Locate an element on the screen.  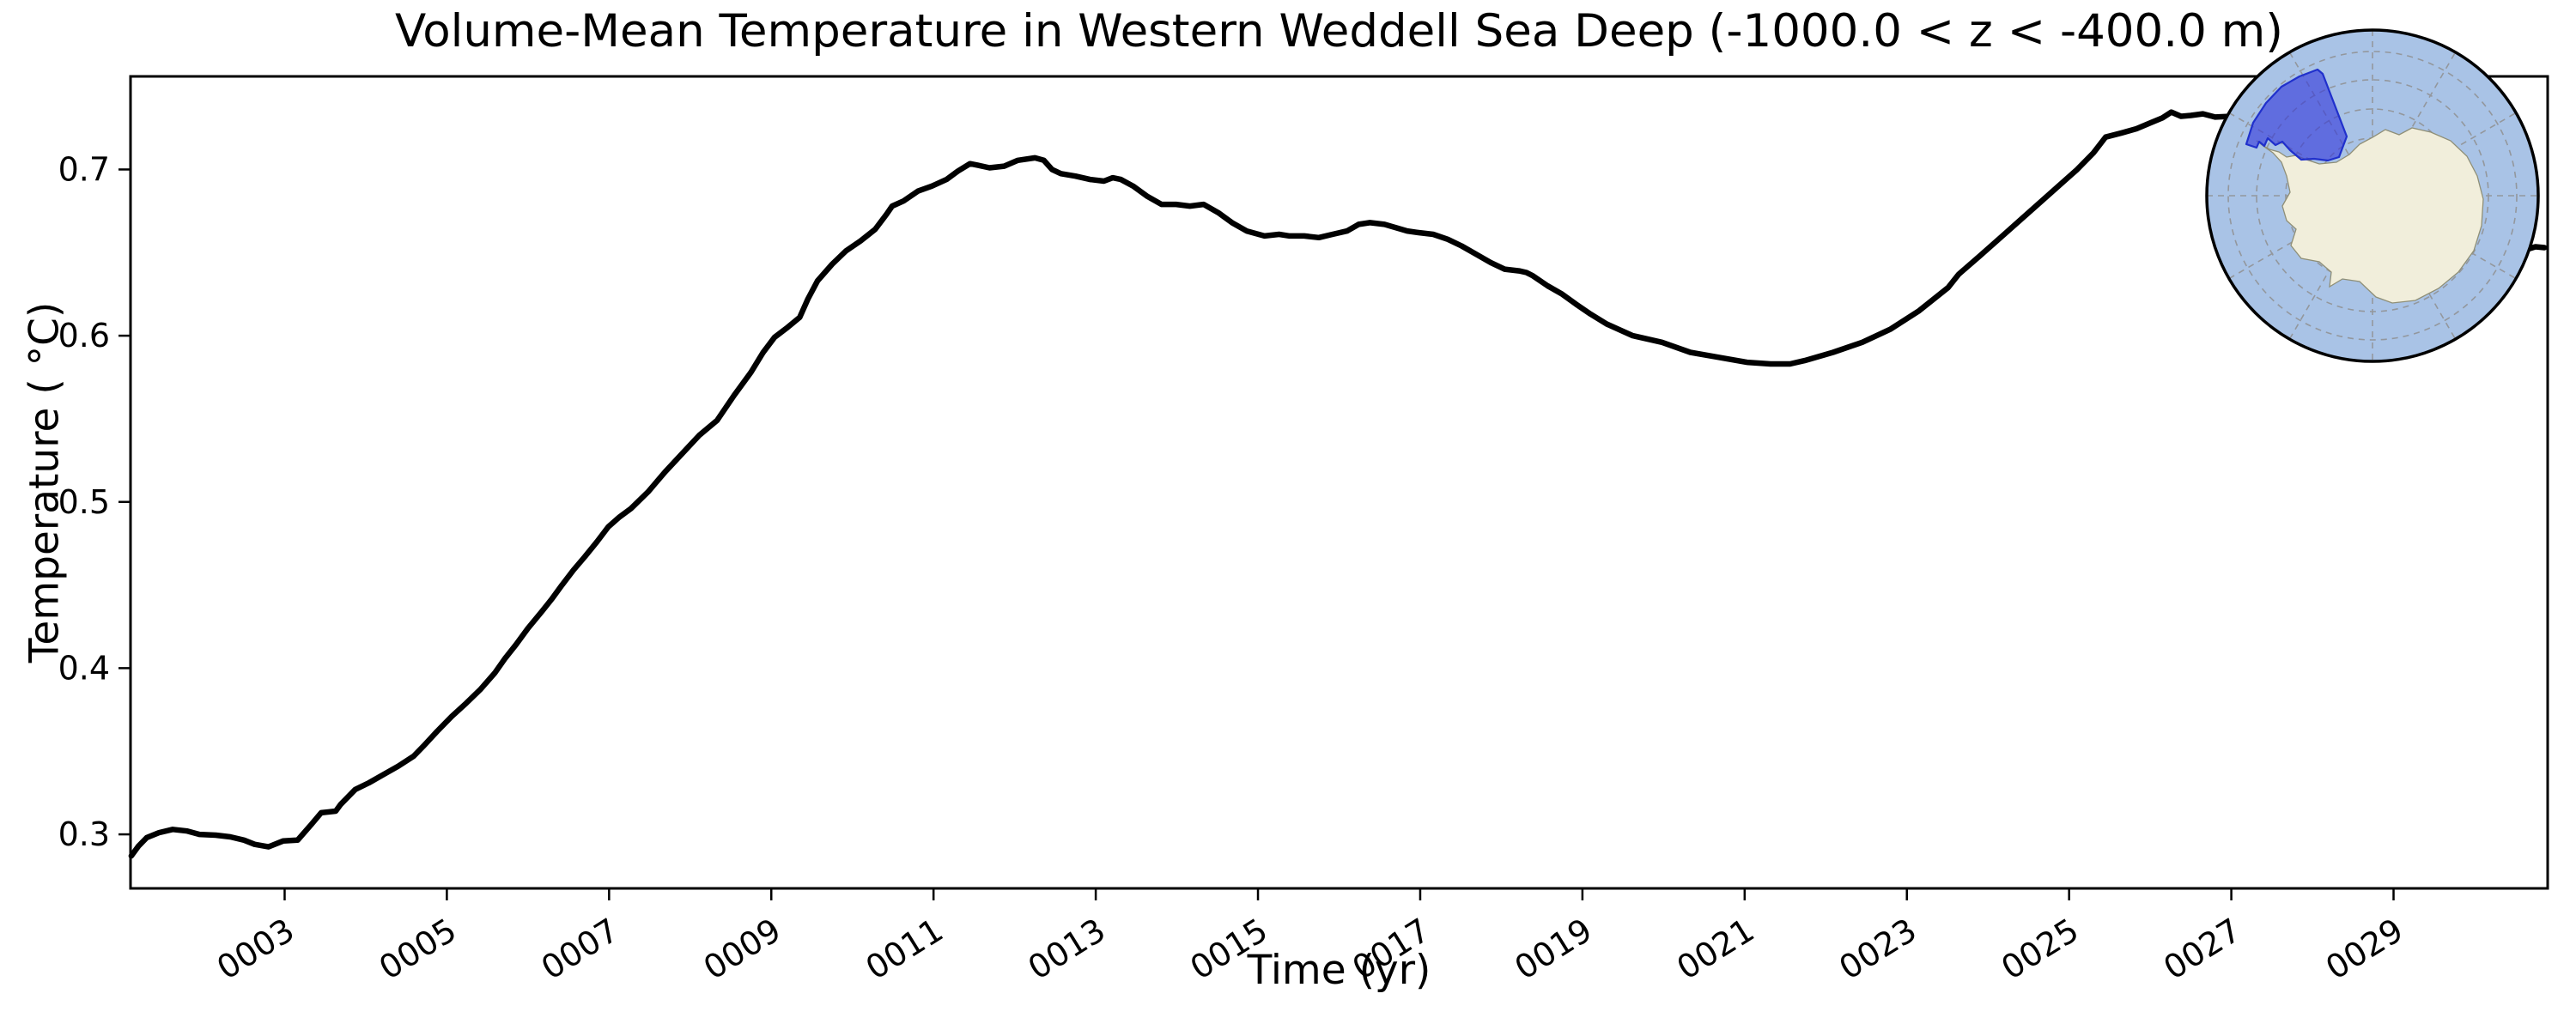
y-tick-label: 0.5 is located at coordinates (84, 502).